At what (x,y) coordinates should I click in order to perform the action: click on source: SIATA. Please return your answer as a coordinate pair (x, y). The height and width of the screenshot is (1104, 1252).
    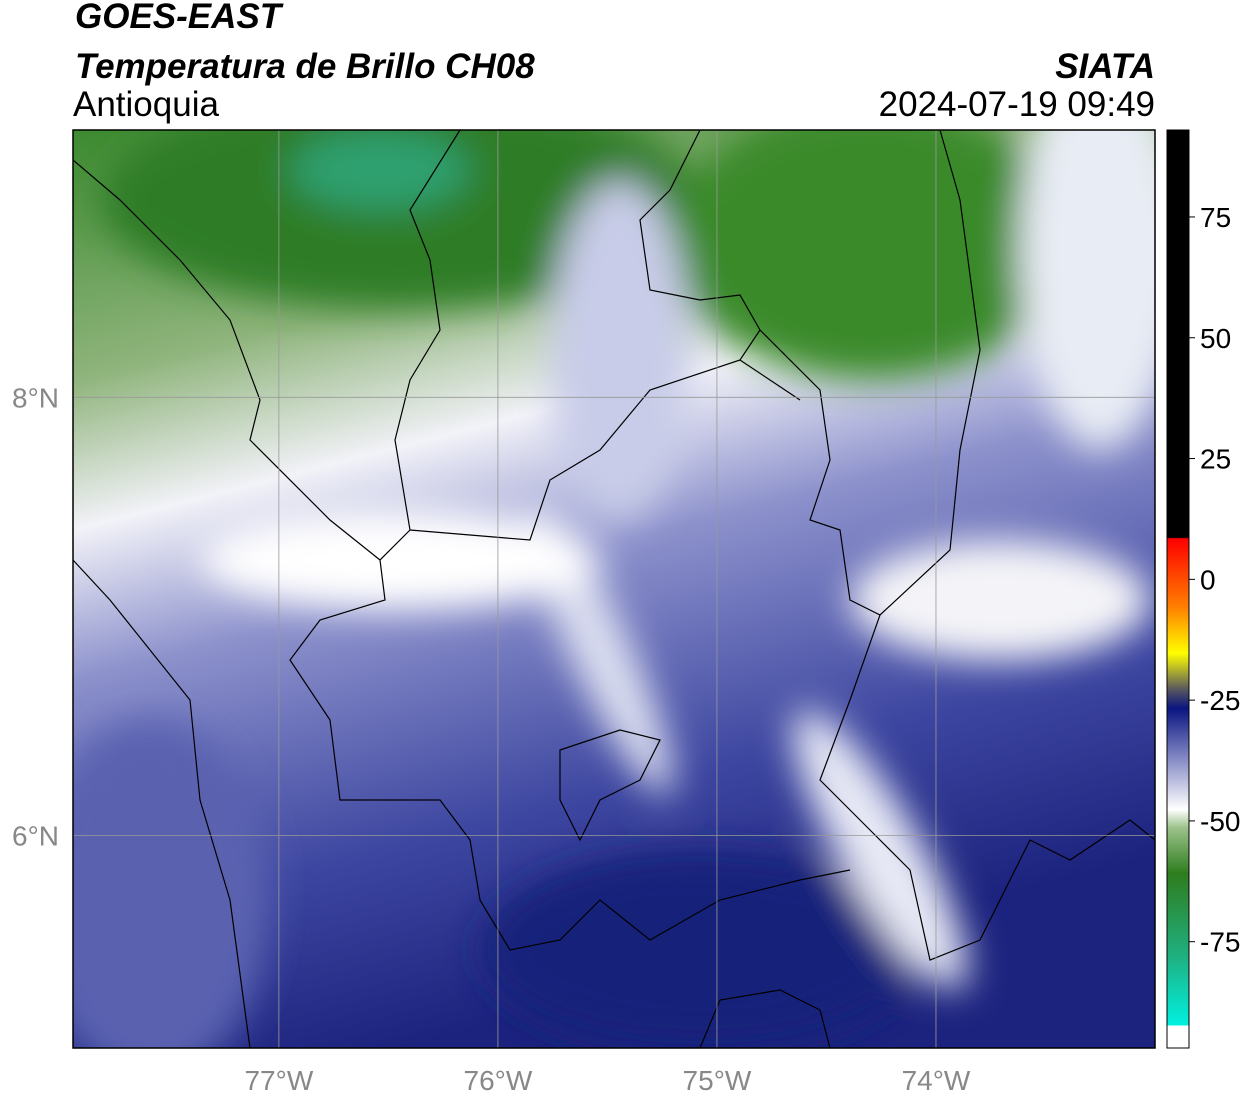
    Looking at the image, I should click on (1105, 66).